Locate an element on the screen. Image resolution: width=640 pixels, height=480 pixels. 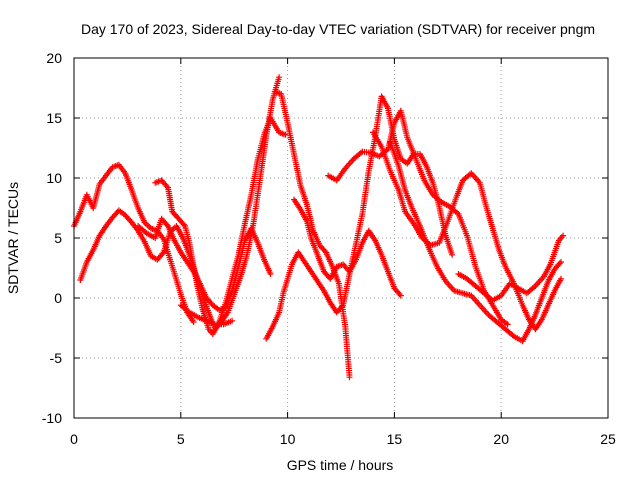
y-tick-labels: -10 -5 0 5 10 15 20 is located at coordinates (52, 238).